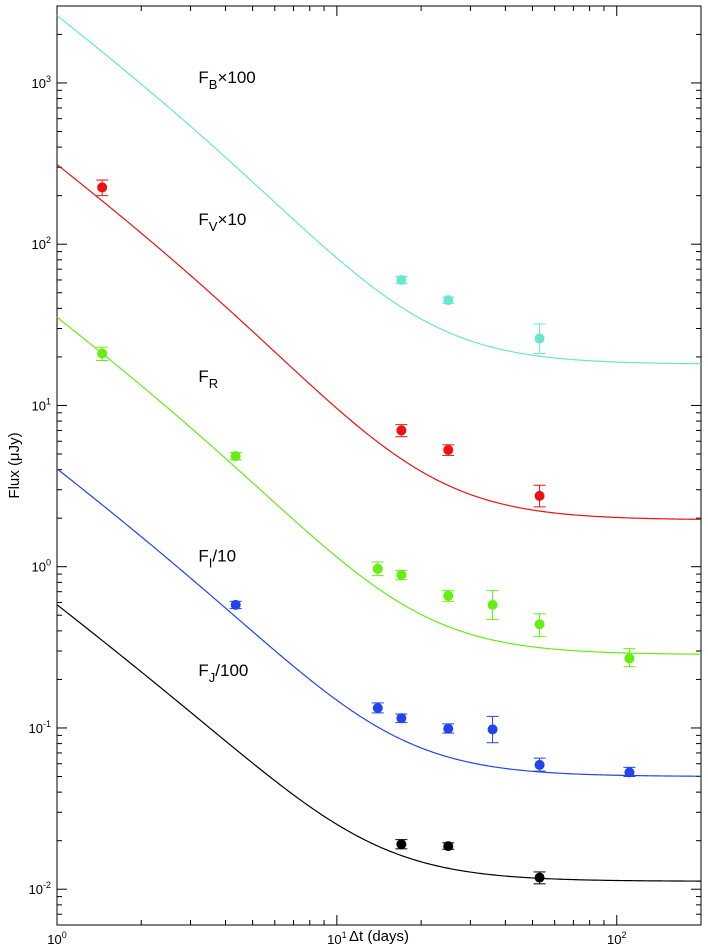  What do you see at coordinates (41, 243) in the screenshot?
I see `y-tick-label: 10²` at bounding box center [41, 243].